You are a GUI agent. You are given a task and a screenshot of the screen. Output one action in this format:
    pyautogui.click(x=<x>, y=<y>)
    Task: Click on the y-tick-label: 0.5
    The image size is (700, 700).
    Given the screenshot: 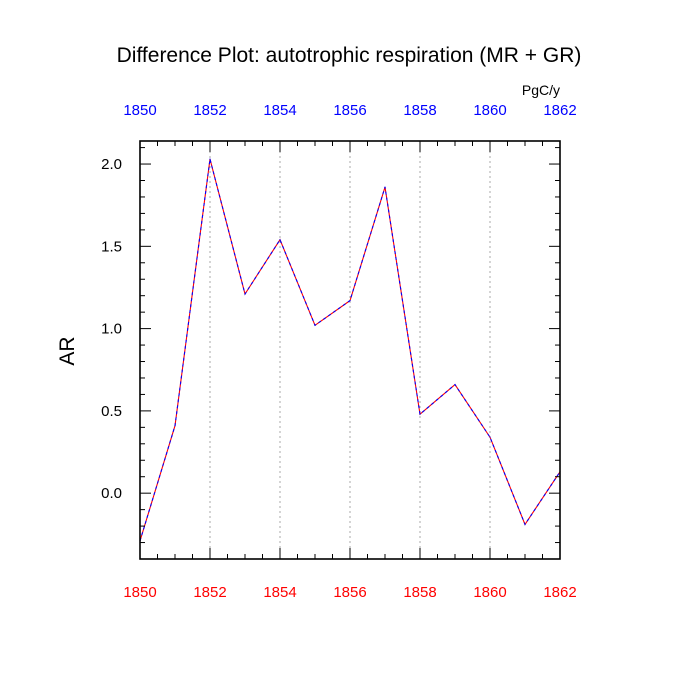 What is the action you would take?
    pyautogui.click(x=111, y=411)
    